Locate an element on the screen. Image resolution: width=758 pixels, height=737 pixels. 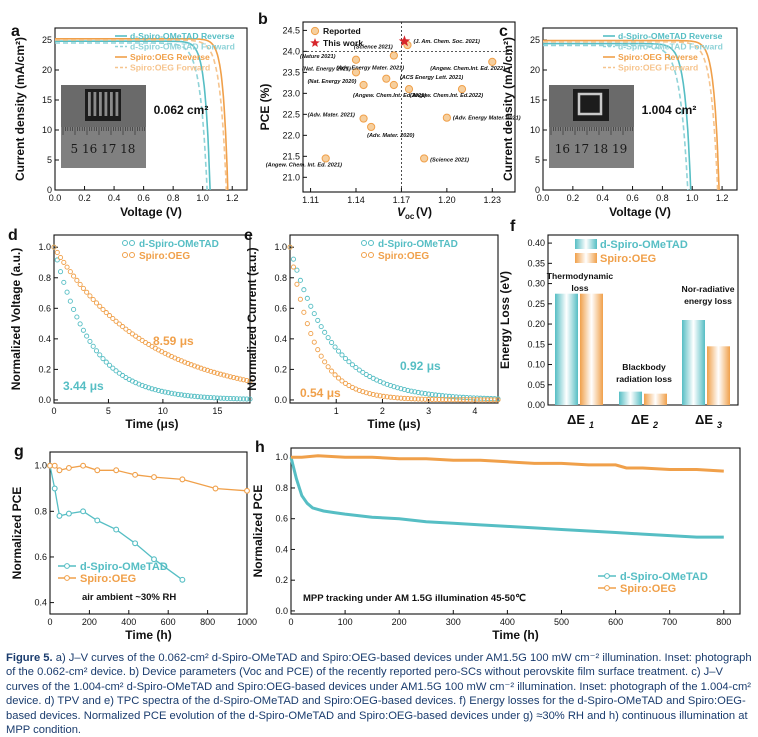
panel-c-frame is located at coordinates (640, 109).